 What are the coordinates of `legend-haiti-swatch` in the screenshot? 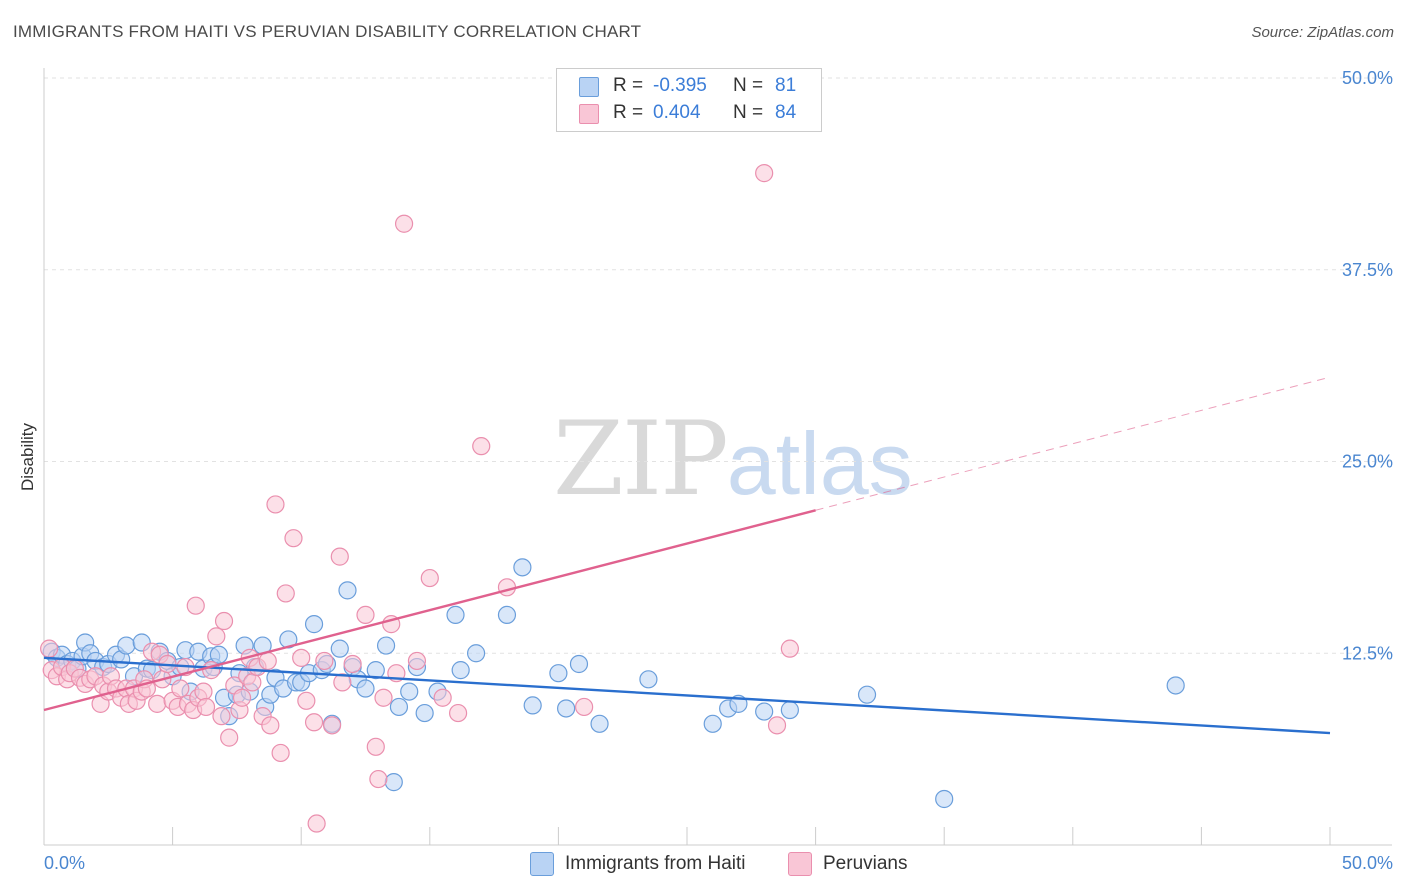 It's located at (542, 864).